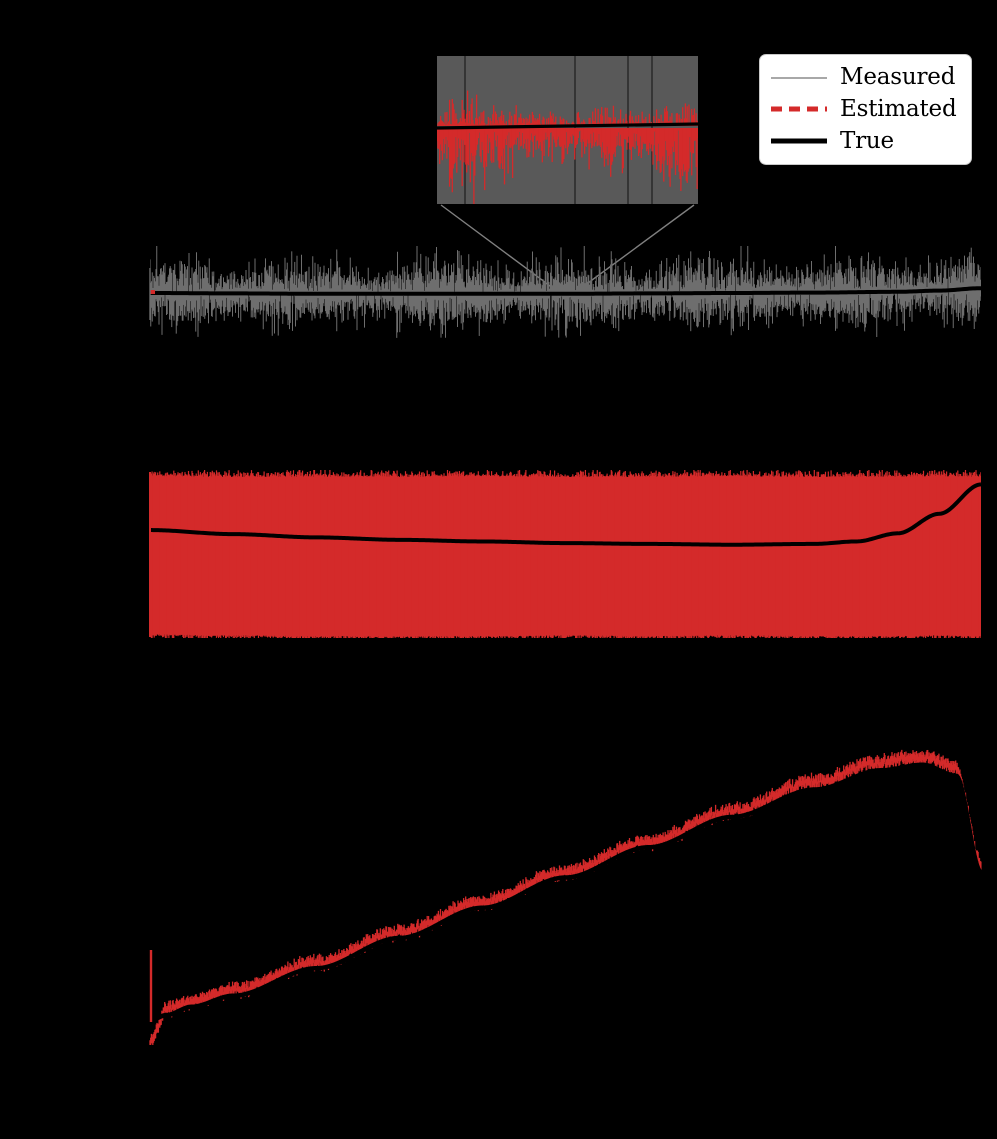 The height and width of the screenshot is (1139, 997). What do you see at coordinates (898, 108) in the screenshot?
I see `legend-label-estimated: Estimated` at bounding box center [898, 108].